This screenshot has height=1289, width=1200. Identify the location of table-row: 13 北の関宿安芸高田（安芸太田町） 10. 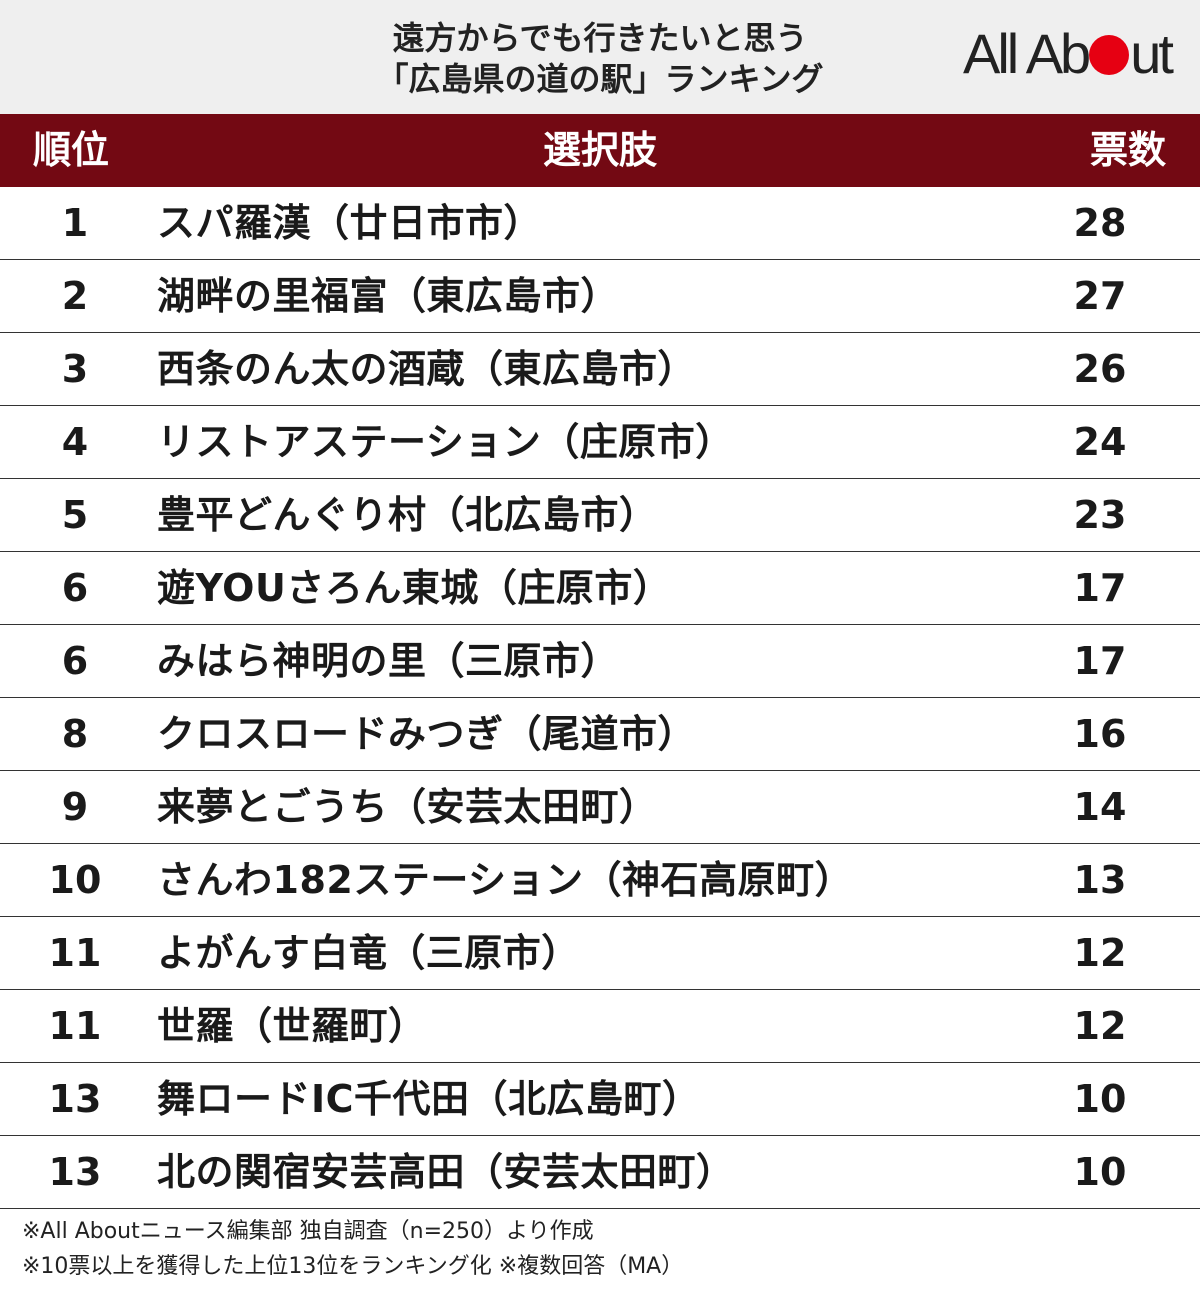
(600, 1172).